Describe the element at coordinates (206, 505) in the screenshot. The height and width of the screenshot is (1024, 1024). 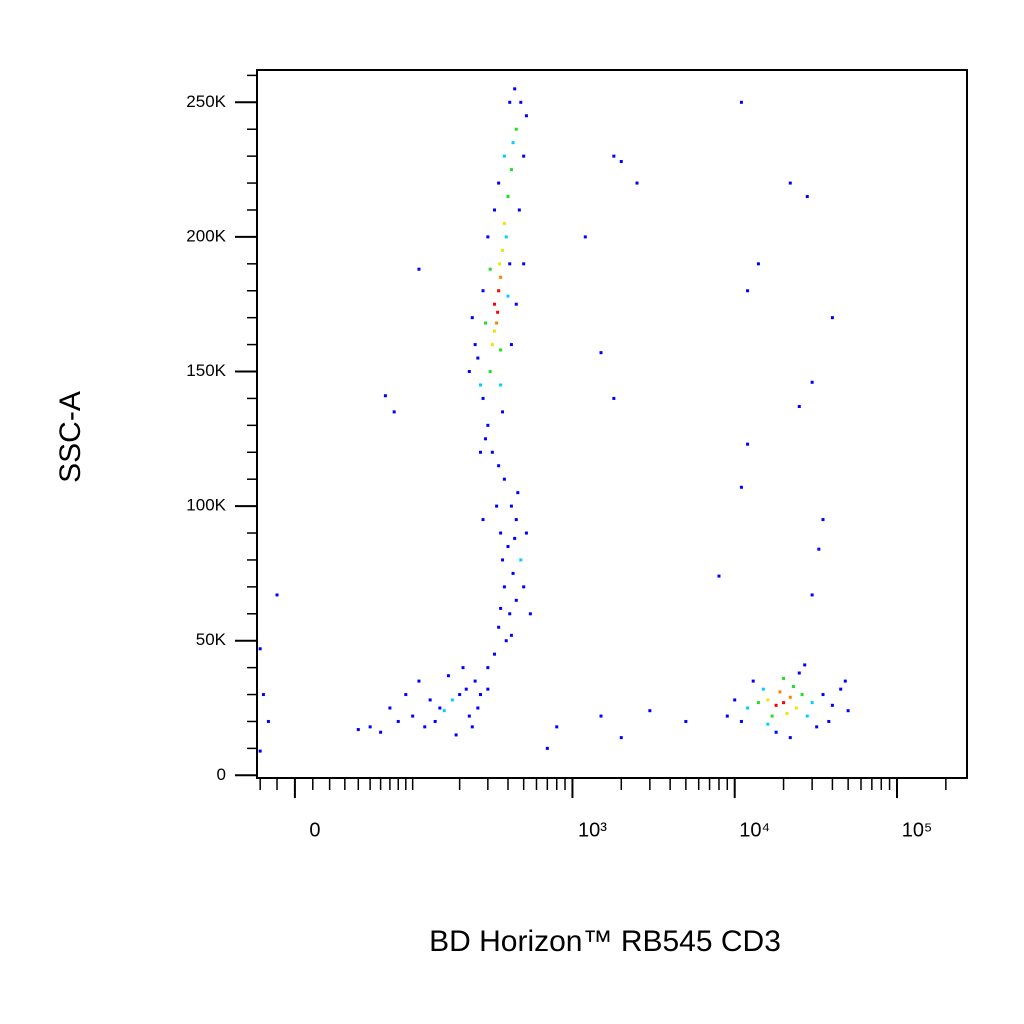
I see `y-tick-label: 100K` at that location.